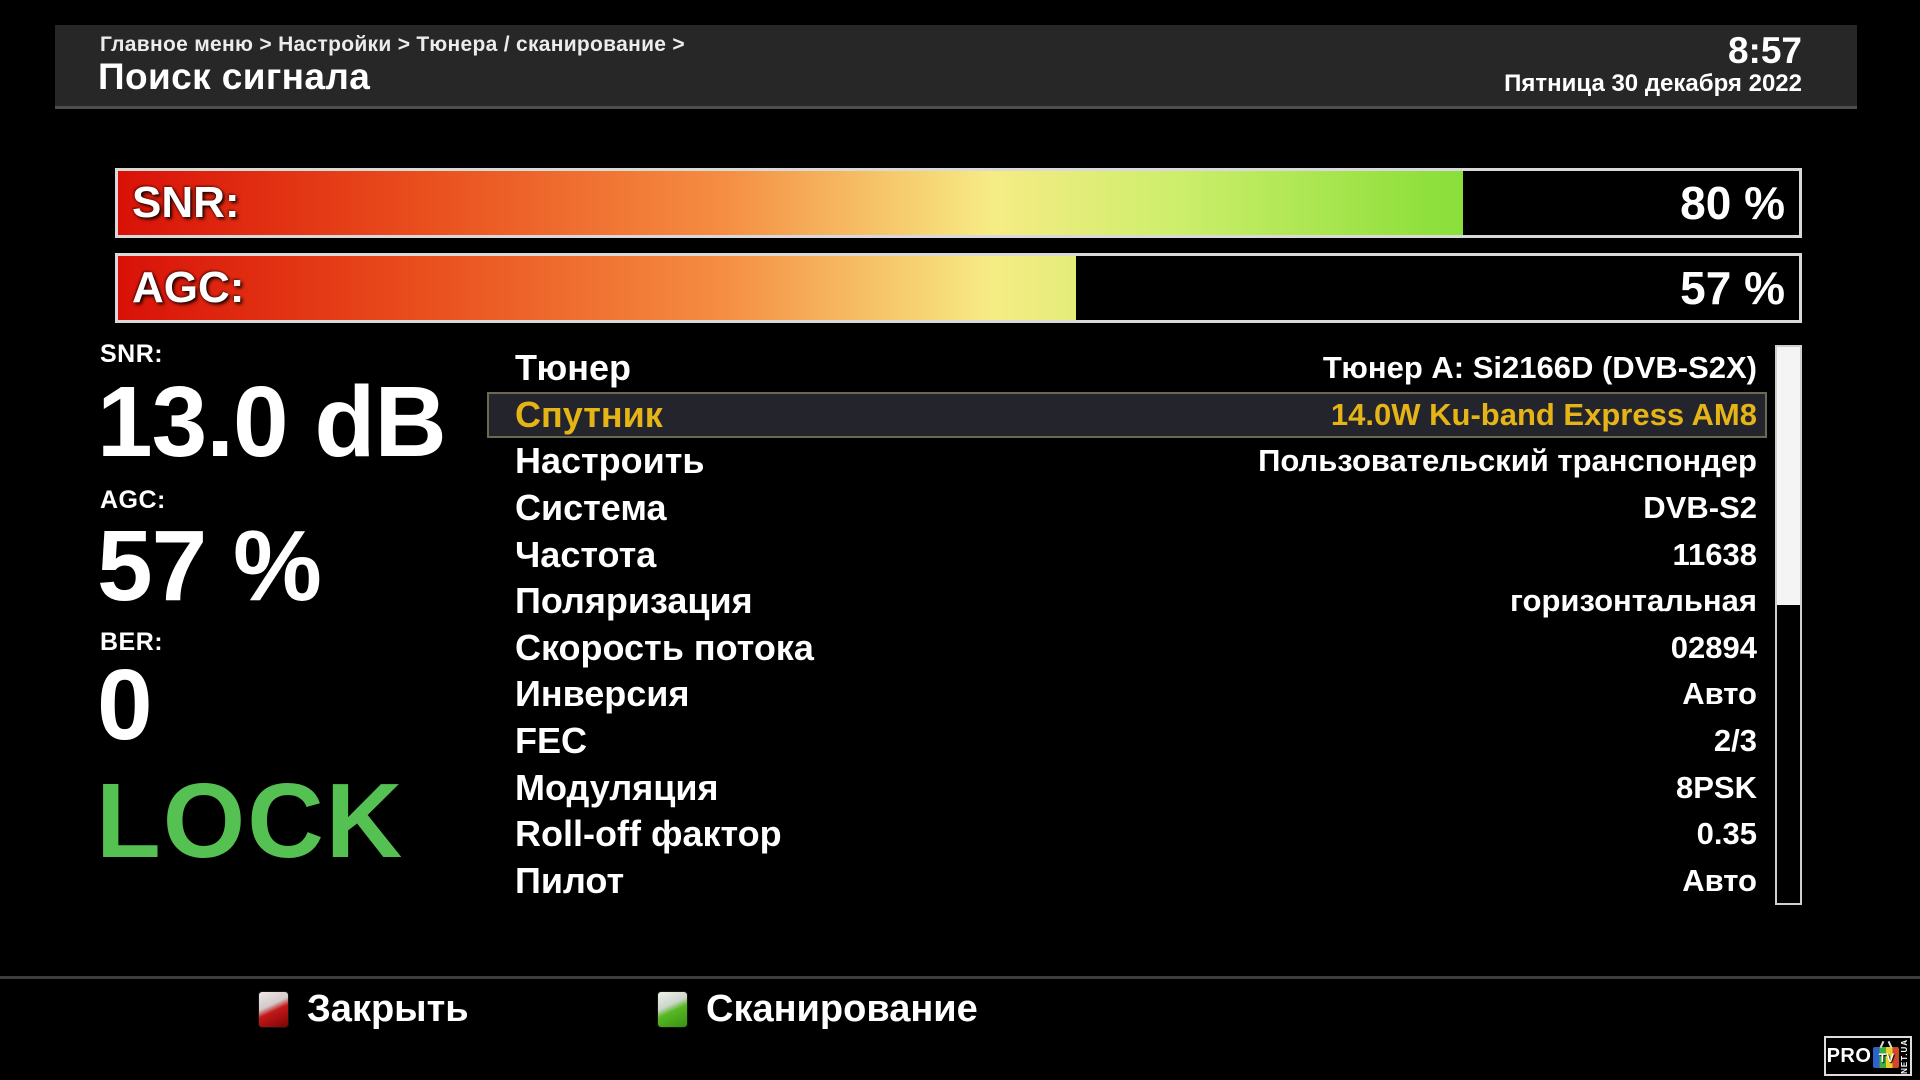  I want to click on menu-item-label: Модуляция, so click(617, 787).